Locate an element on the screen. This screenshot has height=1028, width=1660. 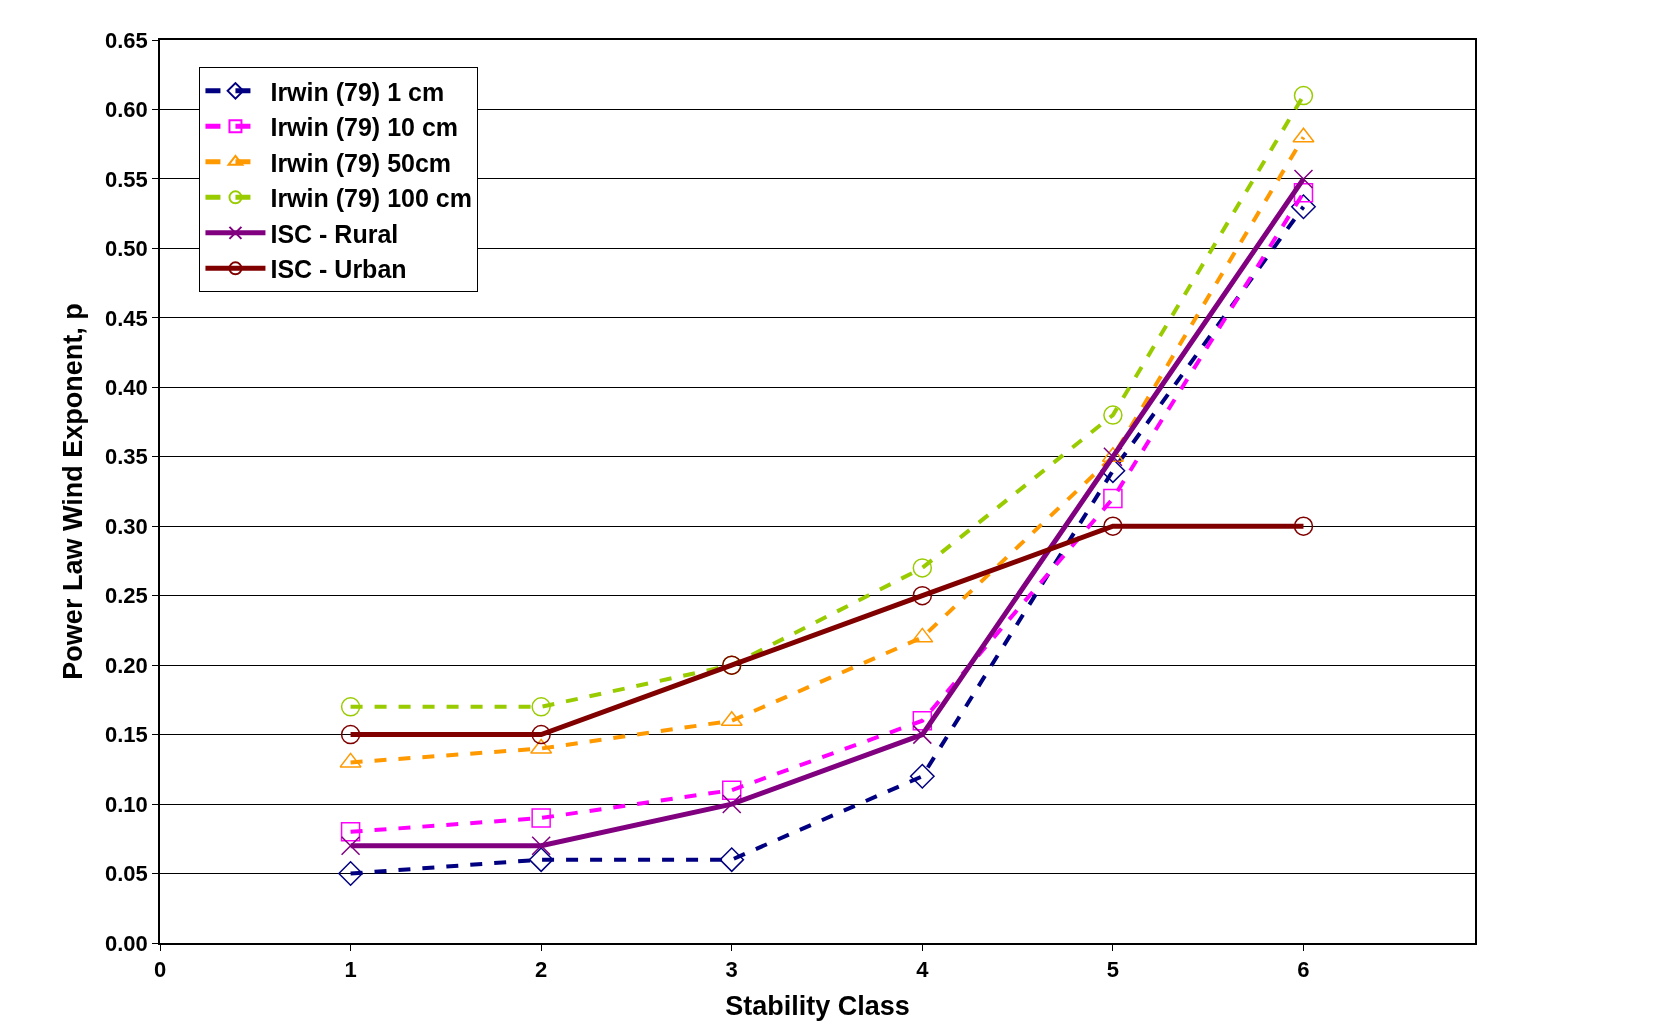
legend-label: Irwin (79) 10 cm is located at coordinates (364, 127).